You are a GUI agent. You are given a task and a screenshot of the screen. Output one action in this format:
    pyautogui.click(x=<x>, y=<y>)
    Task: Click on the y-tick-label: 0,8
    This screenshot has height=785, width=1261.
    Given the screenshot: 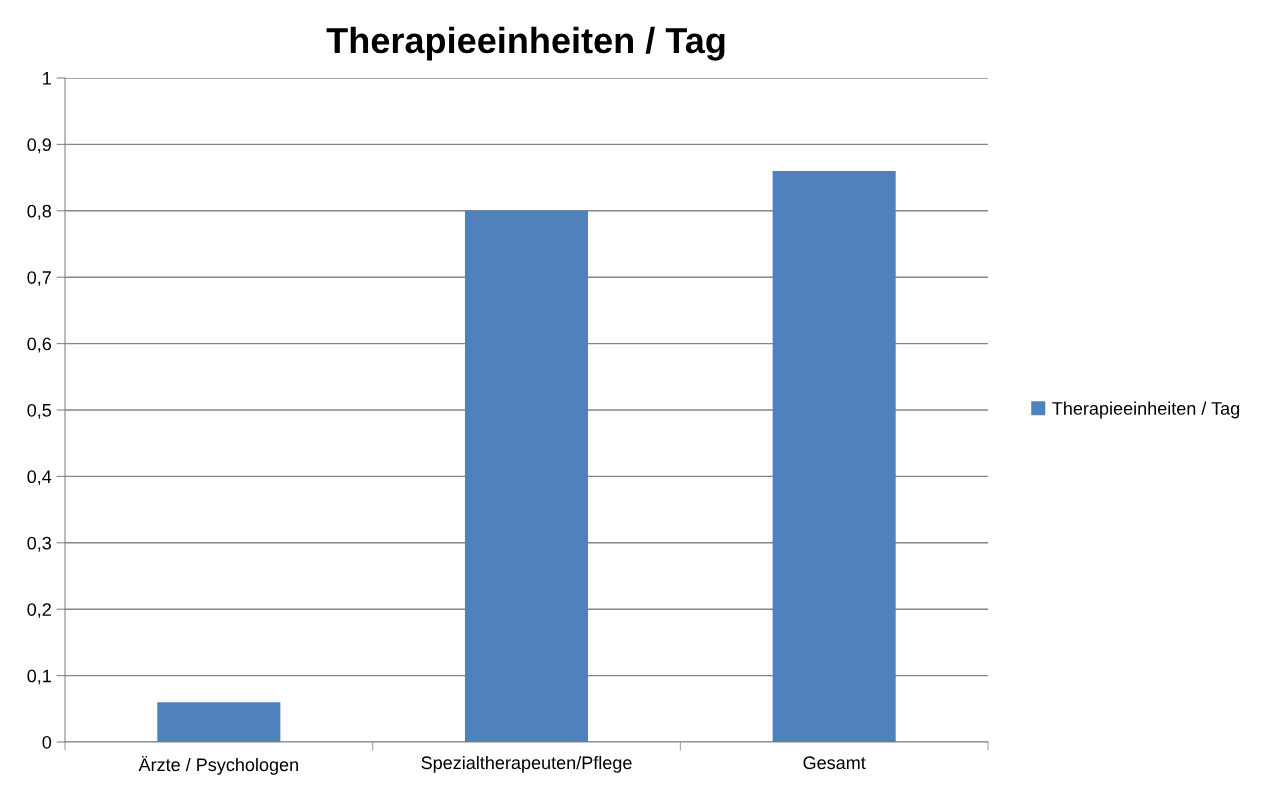 What is the action you would take?
    pyautogui.click(x=39, y=212)
    